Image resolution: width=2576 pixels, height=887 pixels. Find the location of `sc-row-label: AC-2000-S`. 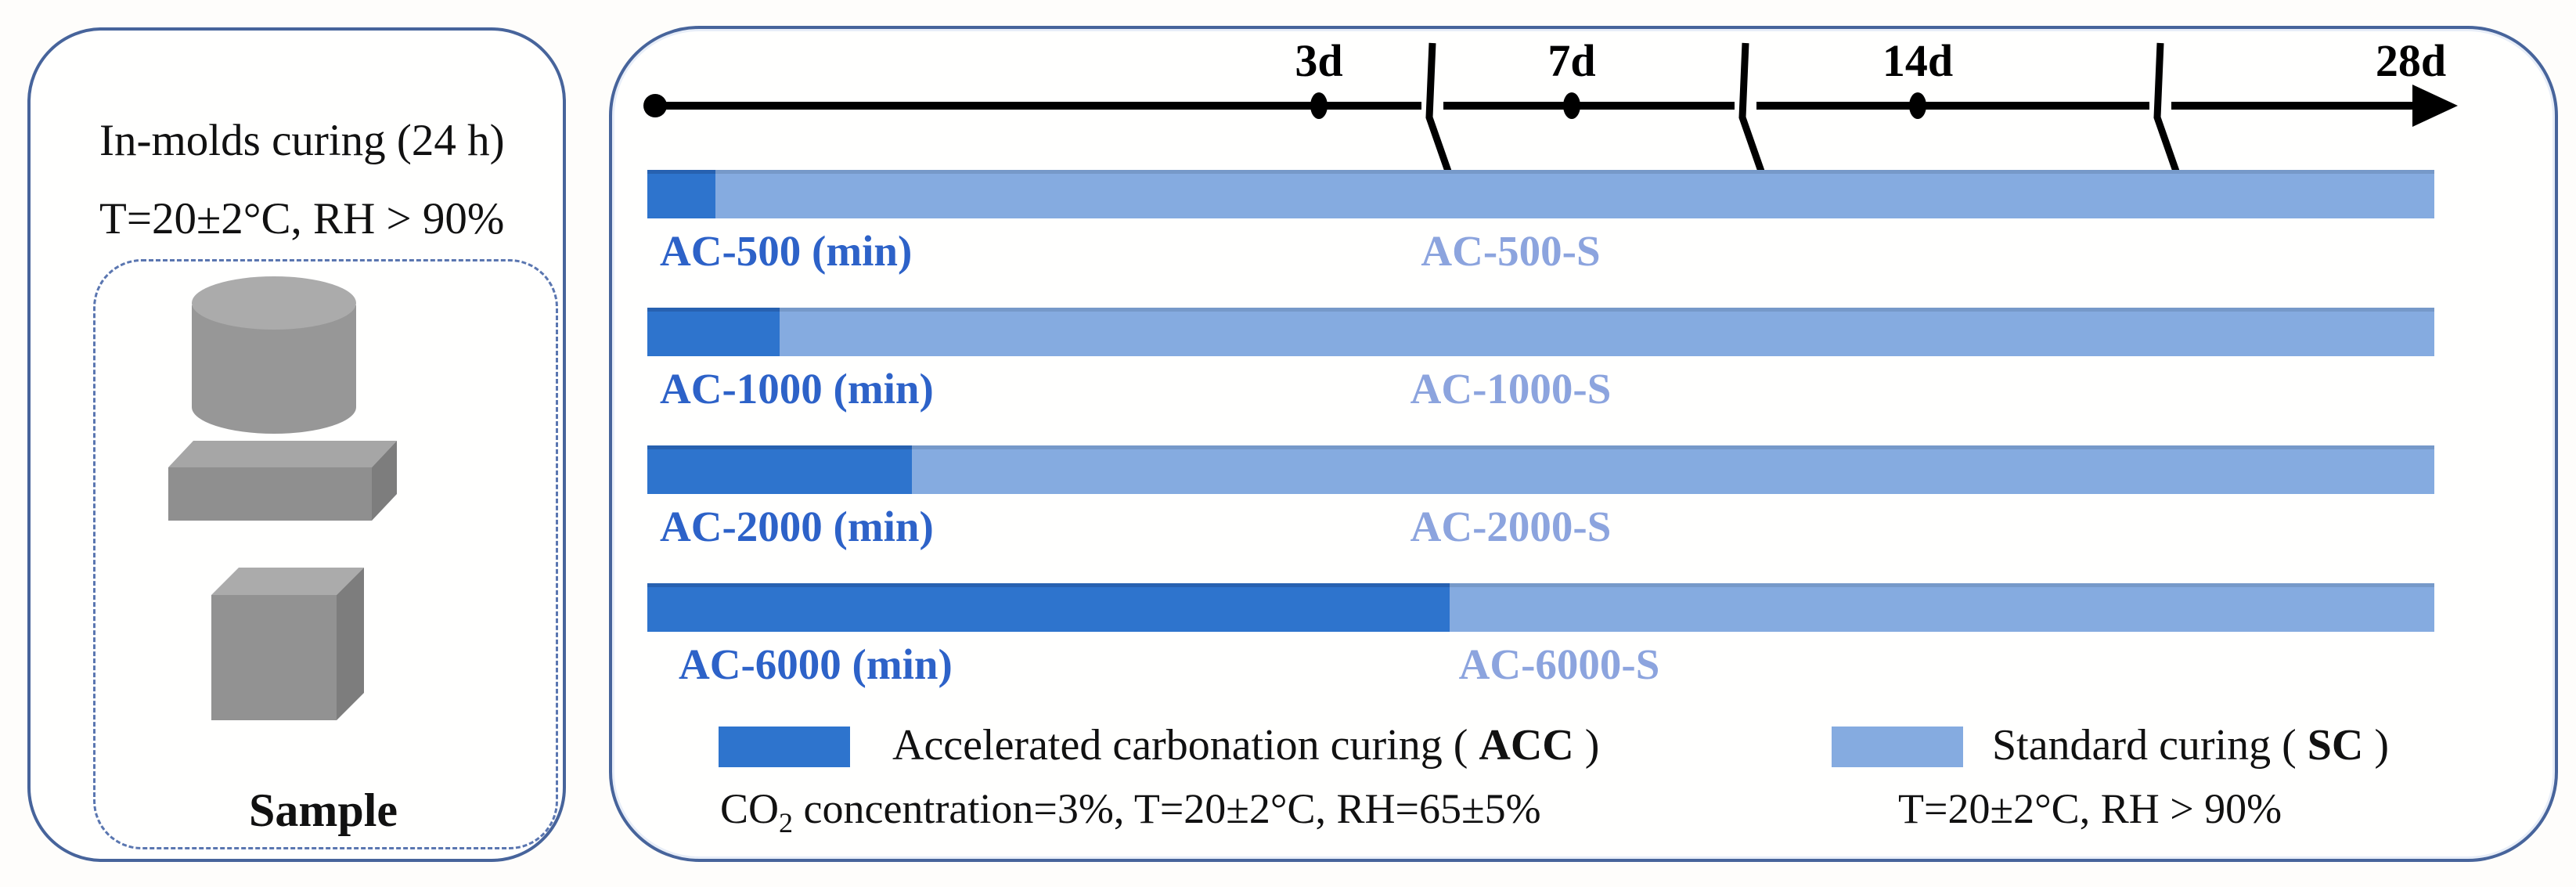

sc-row-label: AC-2000-S is located at coordinates (1511, 526).